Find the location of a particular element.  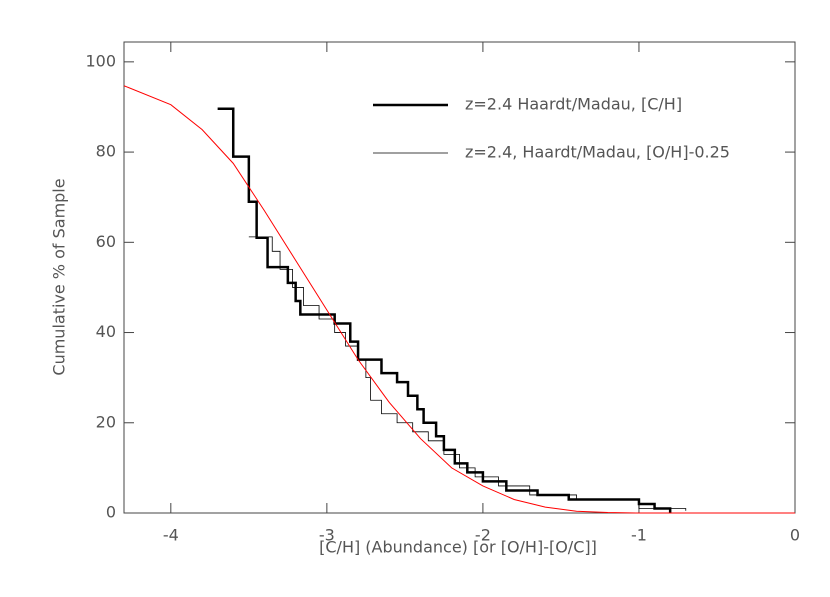

legend-label: z=2.4 Haardt/Madau, [C/H] is located at coordinates (573, 104).